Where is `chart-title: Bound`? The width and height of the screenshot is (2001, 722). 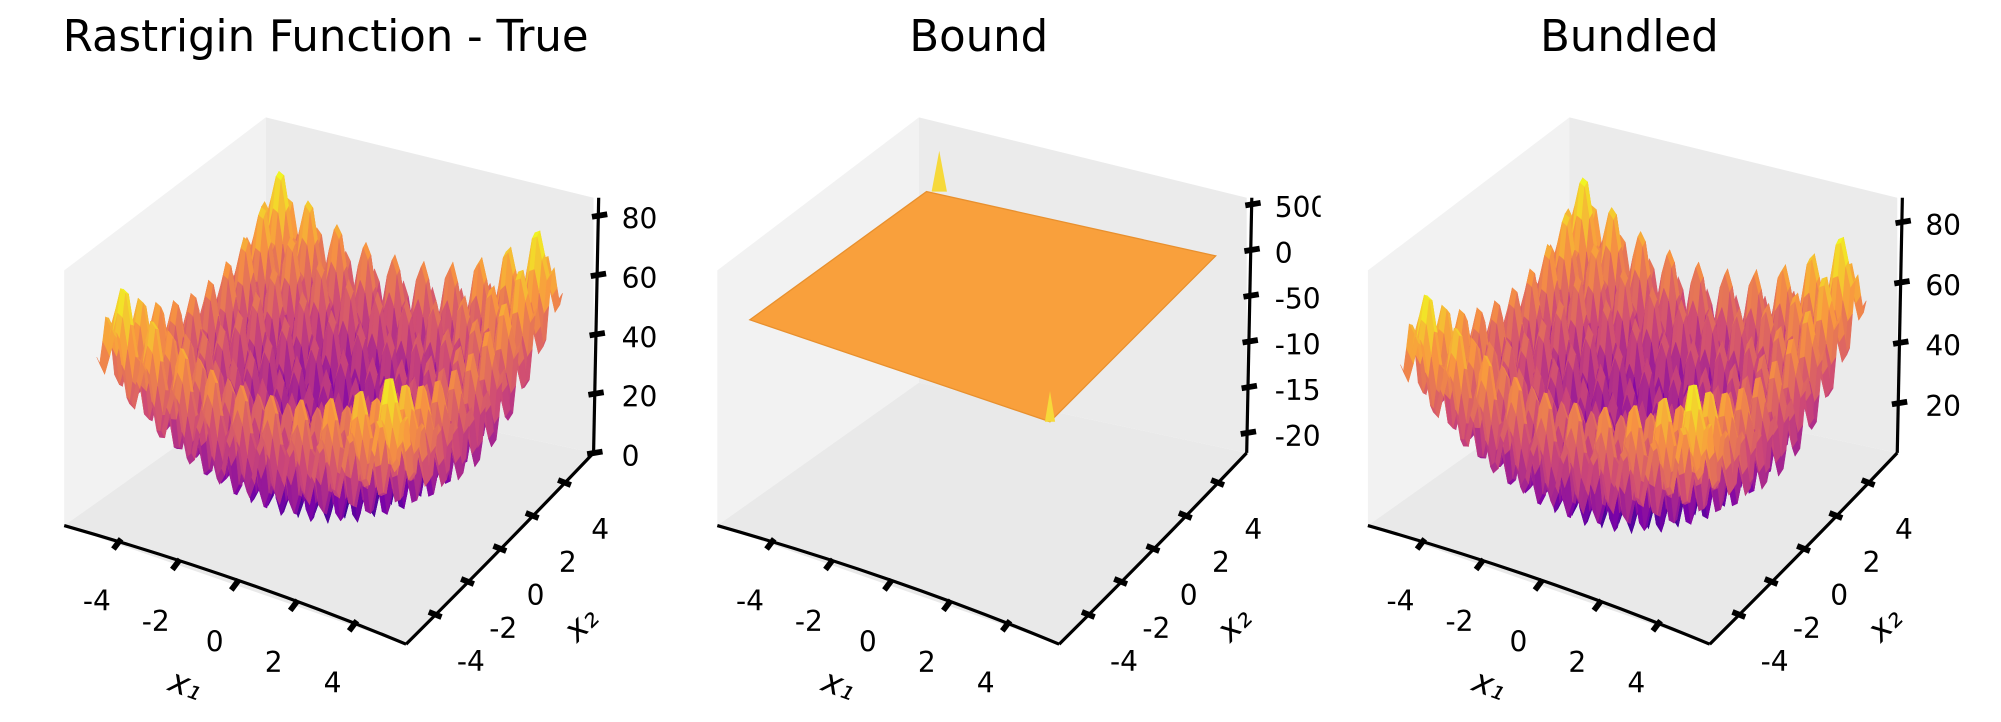
chart-title: Bound is located at coordinates (978, 37).